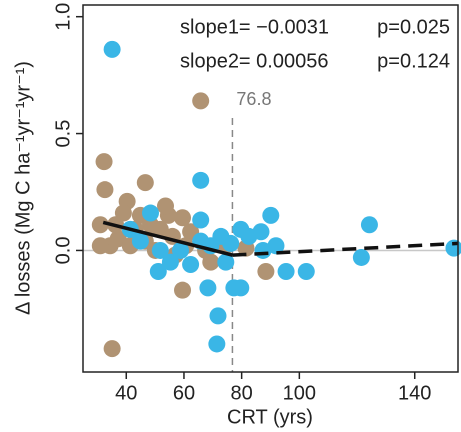 The width and height of the screenshot is (461, 432). What do you see at coordinates (414, 393) in the screenshot?
I see `x-tick-label: 140` at bounding box center [414, 393].